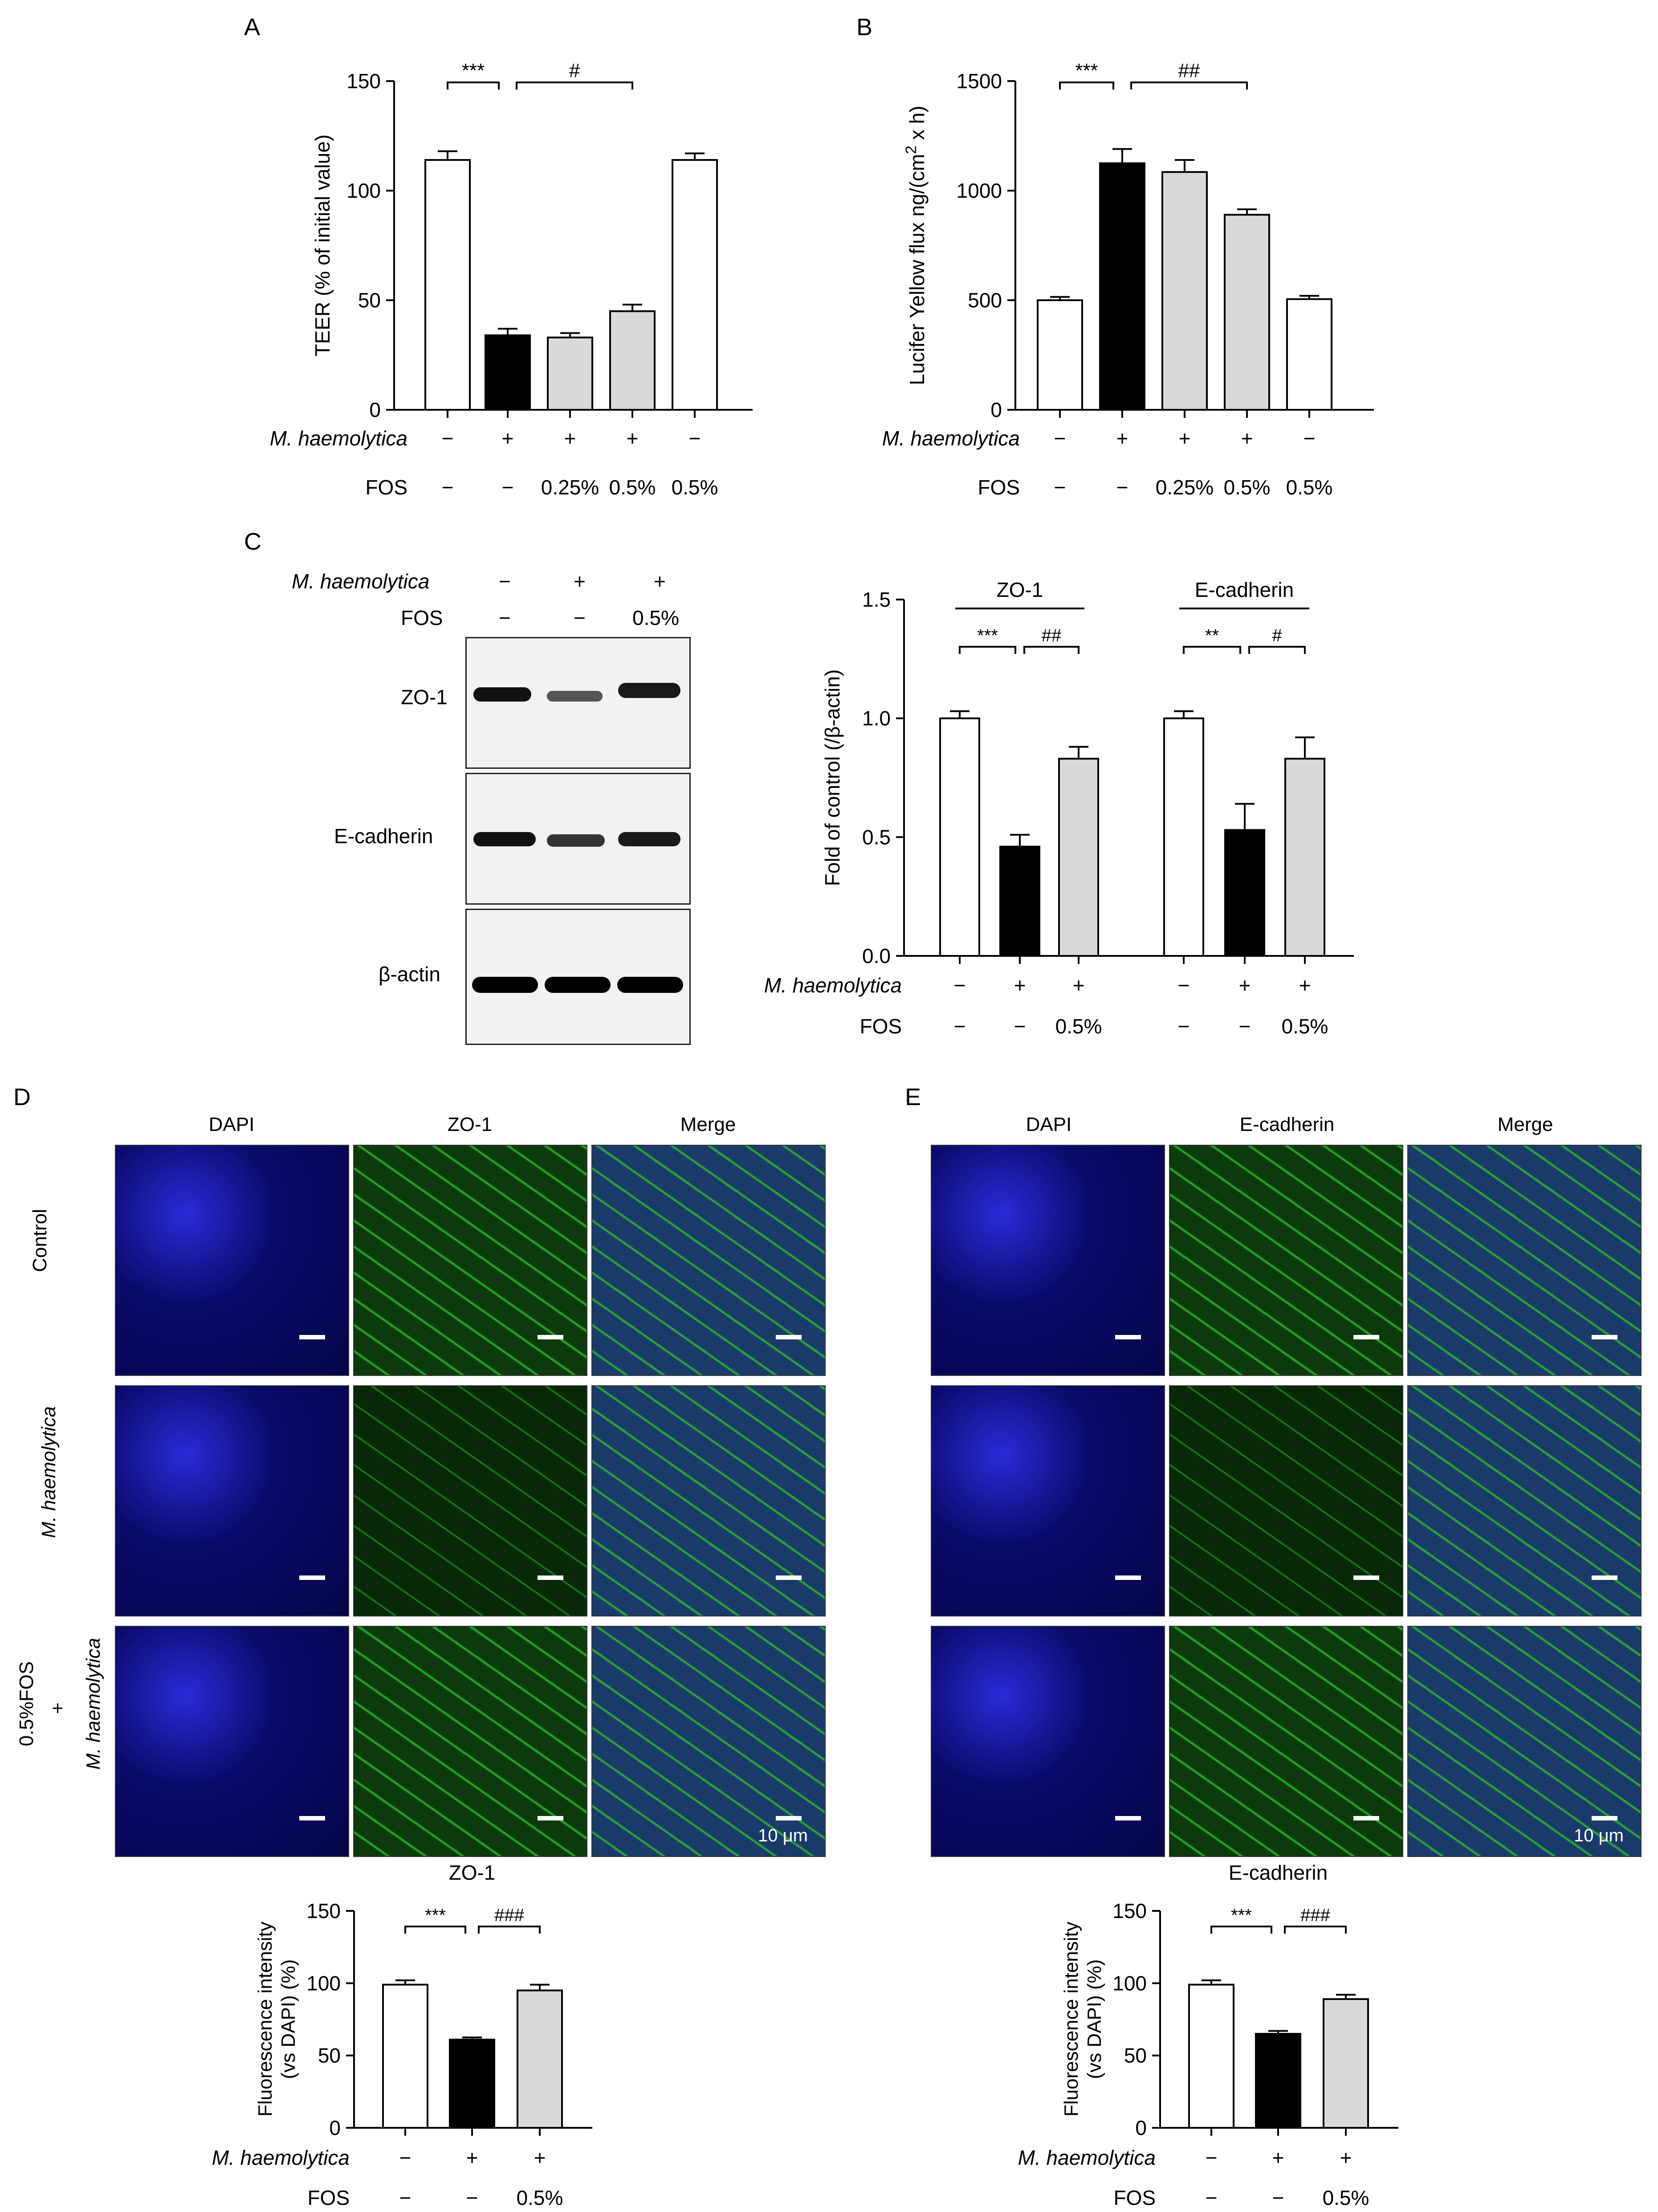  Describe the element at coordinates (660, 581) in the screenshot. I see `blot-header-m-3: +` at that location.